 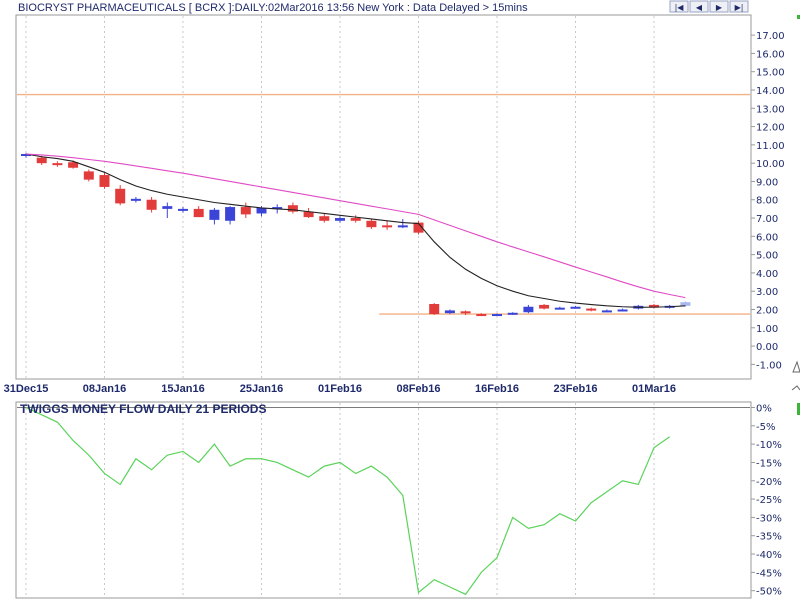 I want to click on next-page-button, so click(x=719, y=6).